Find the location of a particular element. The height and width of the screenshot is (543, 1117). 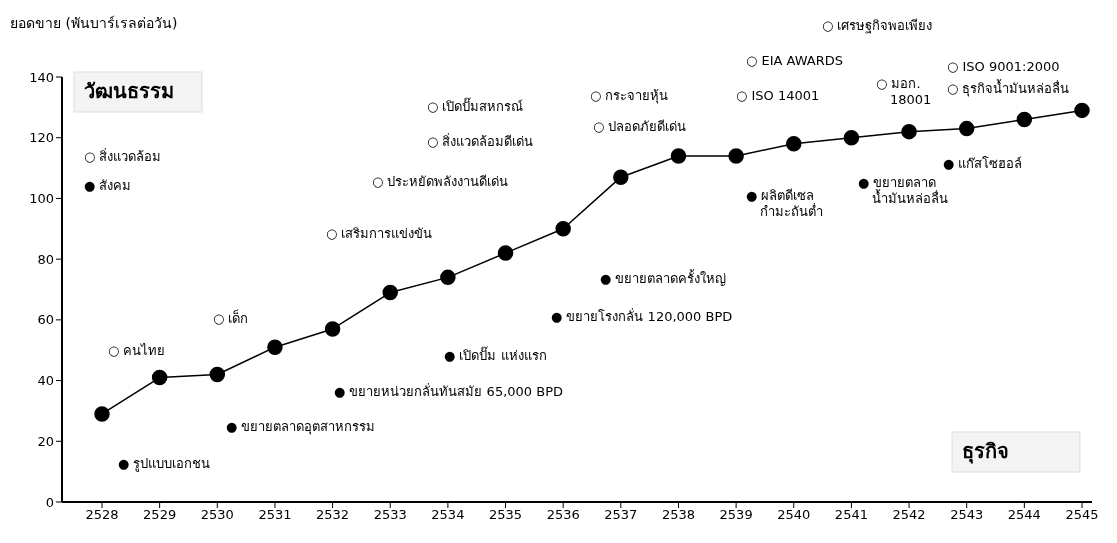

x-tick-label: 2545 is located at coordinates (1082, 515).